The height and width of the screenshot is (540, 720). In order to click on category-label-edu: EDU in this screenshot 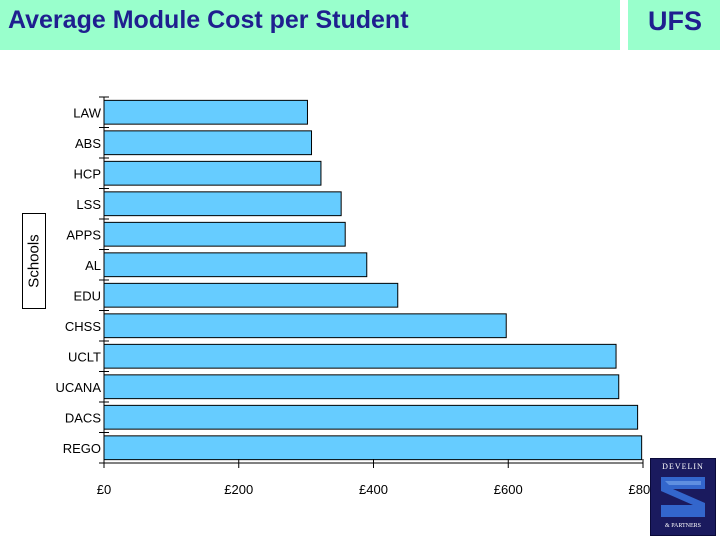, I will do `click(87, 295)`.